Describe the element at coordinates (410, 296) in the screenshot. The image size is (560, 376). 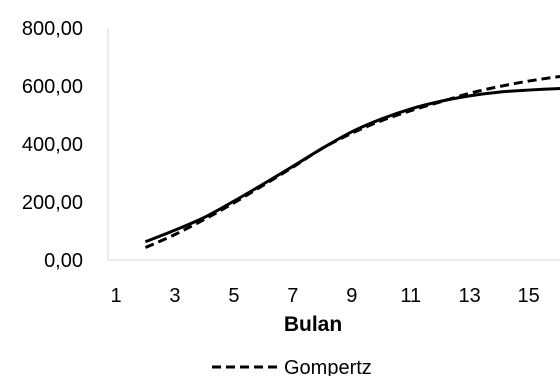
I see `x-tick-label: 11` at that location.